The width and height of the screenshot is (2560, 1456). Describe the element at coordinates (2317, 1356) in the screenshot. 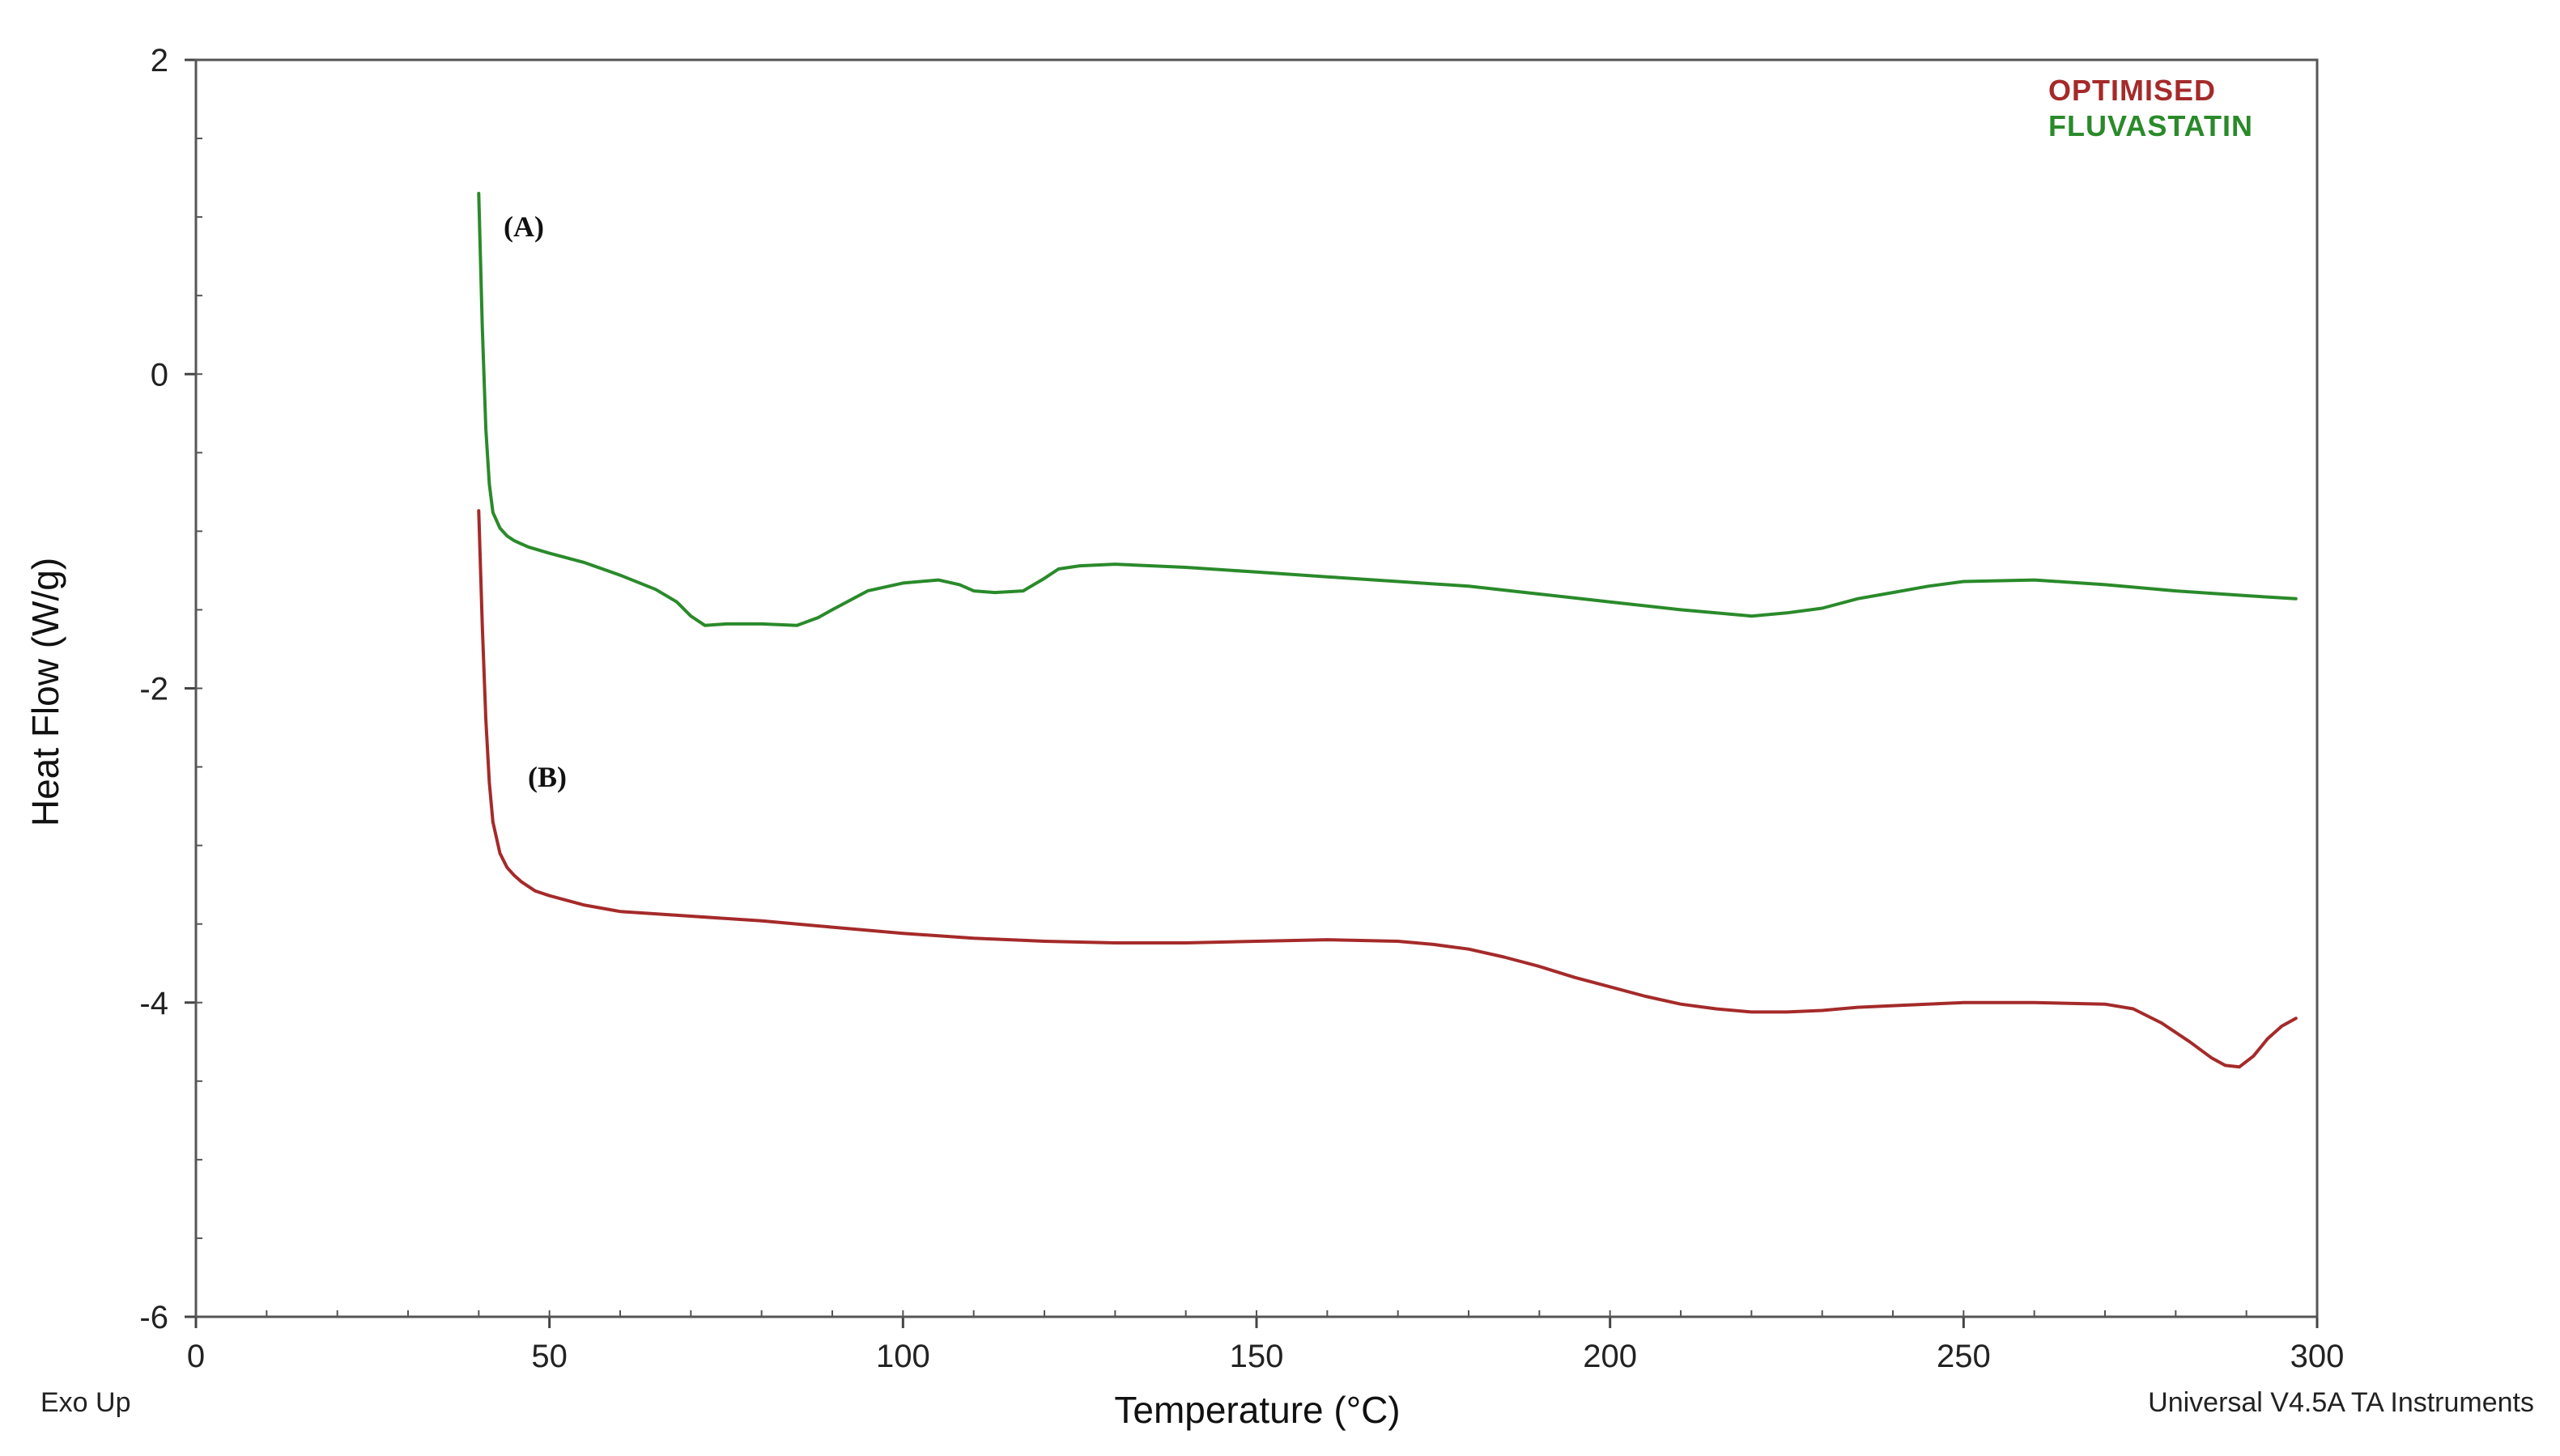

I see `x-tick-label: 300` at that location.